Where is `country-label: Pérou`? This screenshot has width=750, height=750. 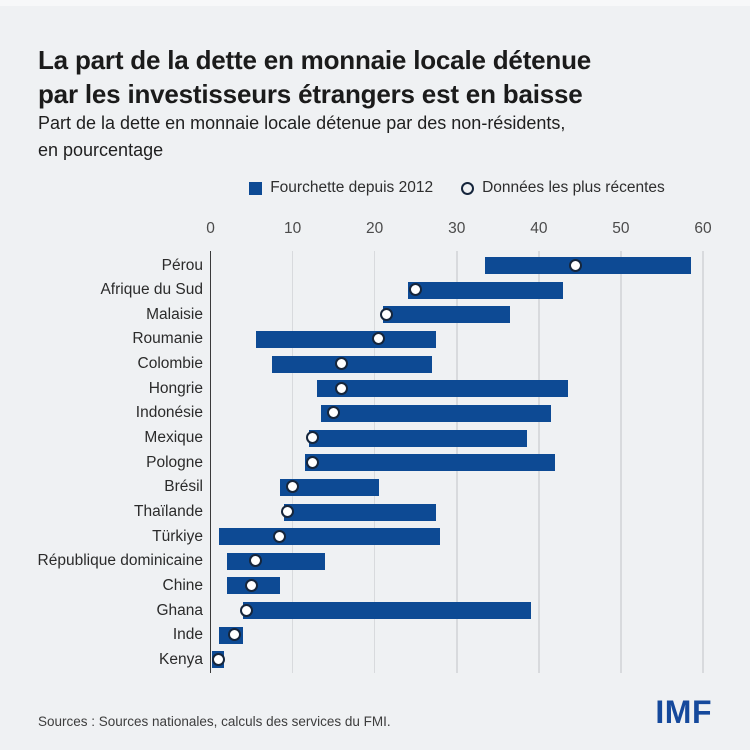
country-label: Pérou is located at coordinates (182, 265).